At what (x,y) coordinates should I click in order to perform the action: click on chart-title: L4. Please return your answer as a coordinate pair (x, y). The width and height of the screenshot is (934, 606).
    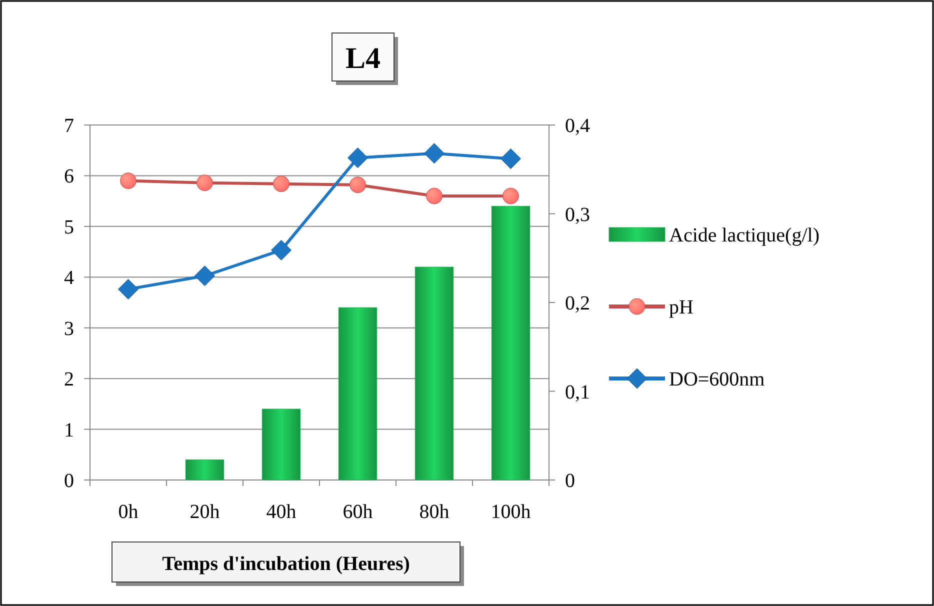
    Looking at the image, I should click on (363, 58).